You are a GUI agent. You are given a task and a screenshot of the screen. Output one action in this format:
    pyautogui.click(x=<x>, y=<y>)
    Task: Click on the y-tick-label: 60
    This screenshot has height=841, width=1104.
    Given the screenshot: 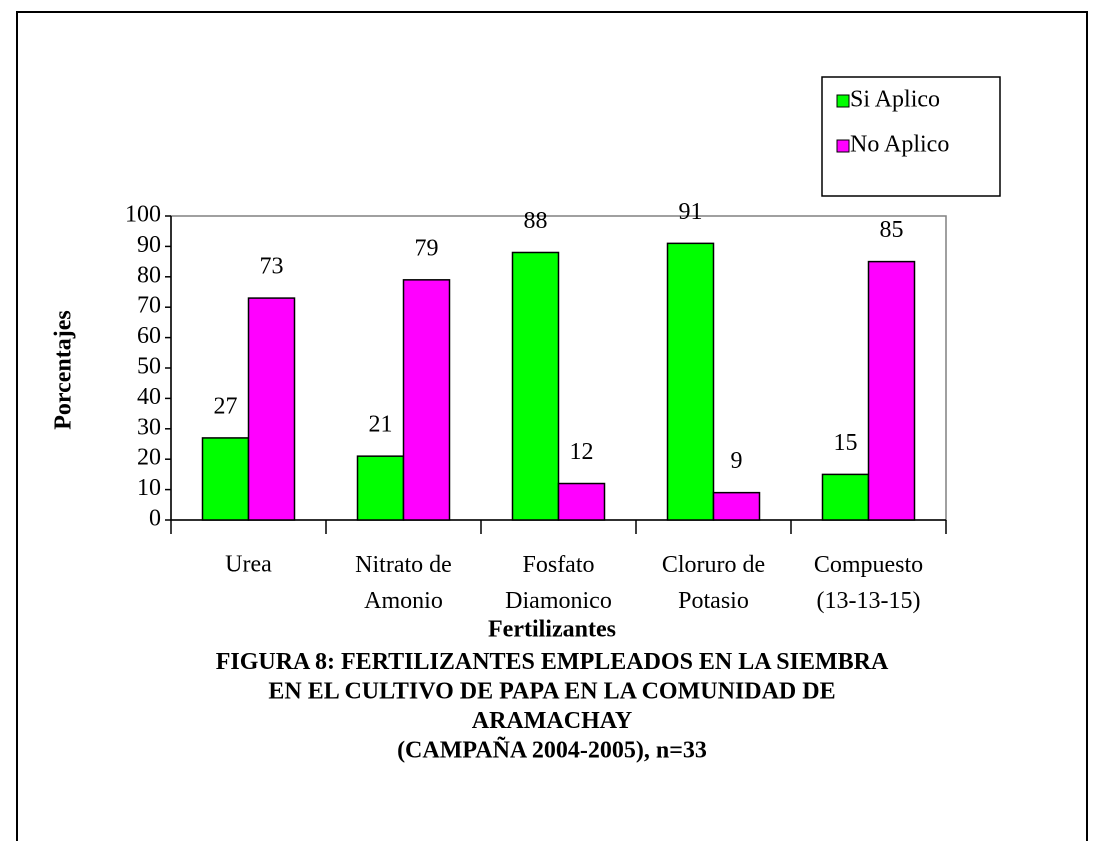 What is the action you would take?
    pyautogui.click(x=149, y=336)
    